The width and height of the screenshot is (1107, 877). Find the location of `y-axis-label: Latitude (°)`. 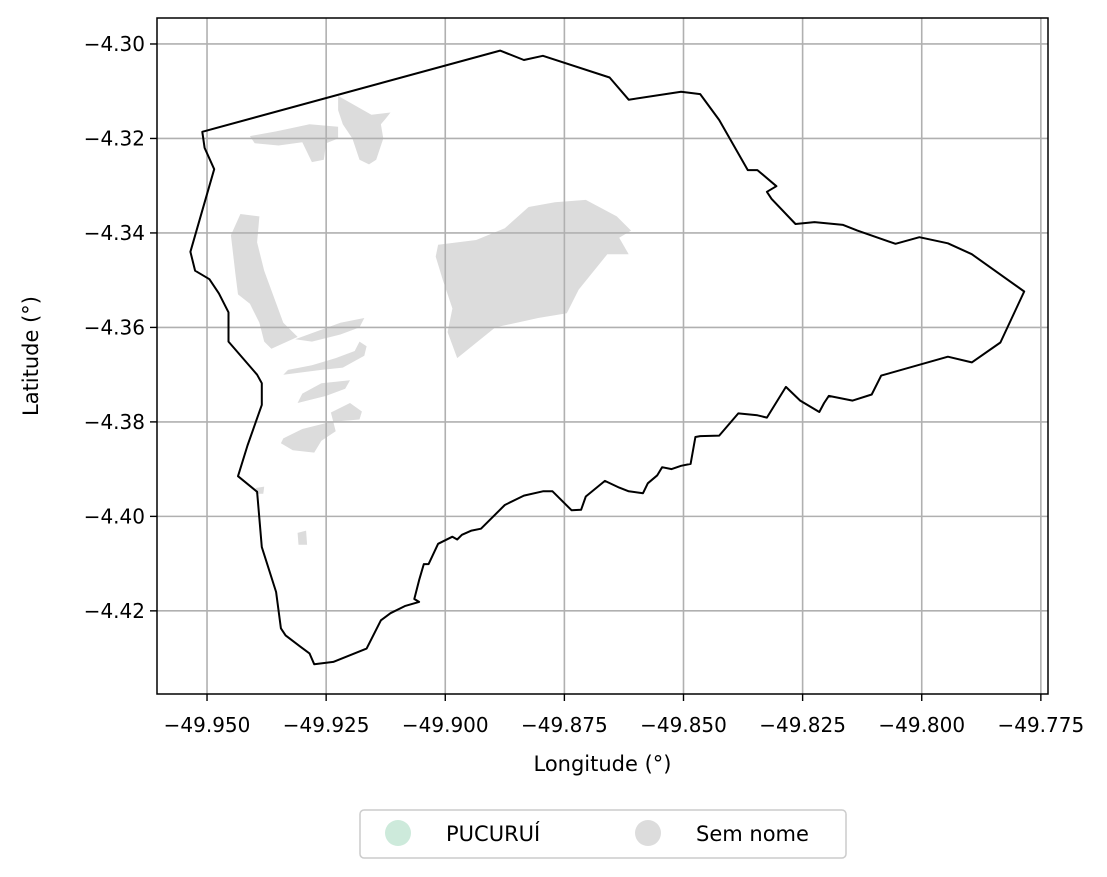

y-axis-label: Latitude (°) is located at coordinates (31, 356).